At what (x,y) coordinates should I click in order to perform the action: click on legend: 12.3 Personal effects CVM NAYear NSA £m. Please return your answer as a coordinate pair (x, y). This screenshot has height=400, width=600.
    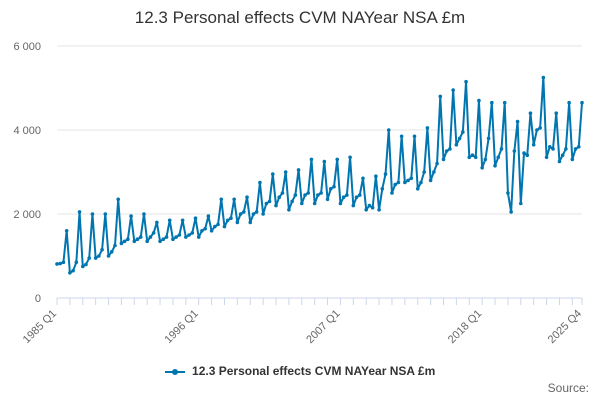
    Looking at the image, I should click on (300, 371).